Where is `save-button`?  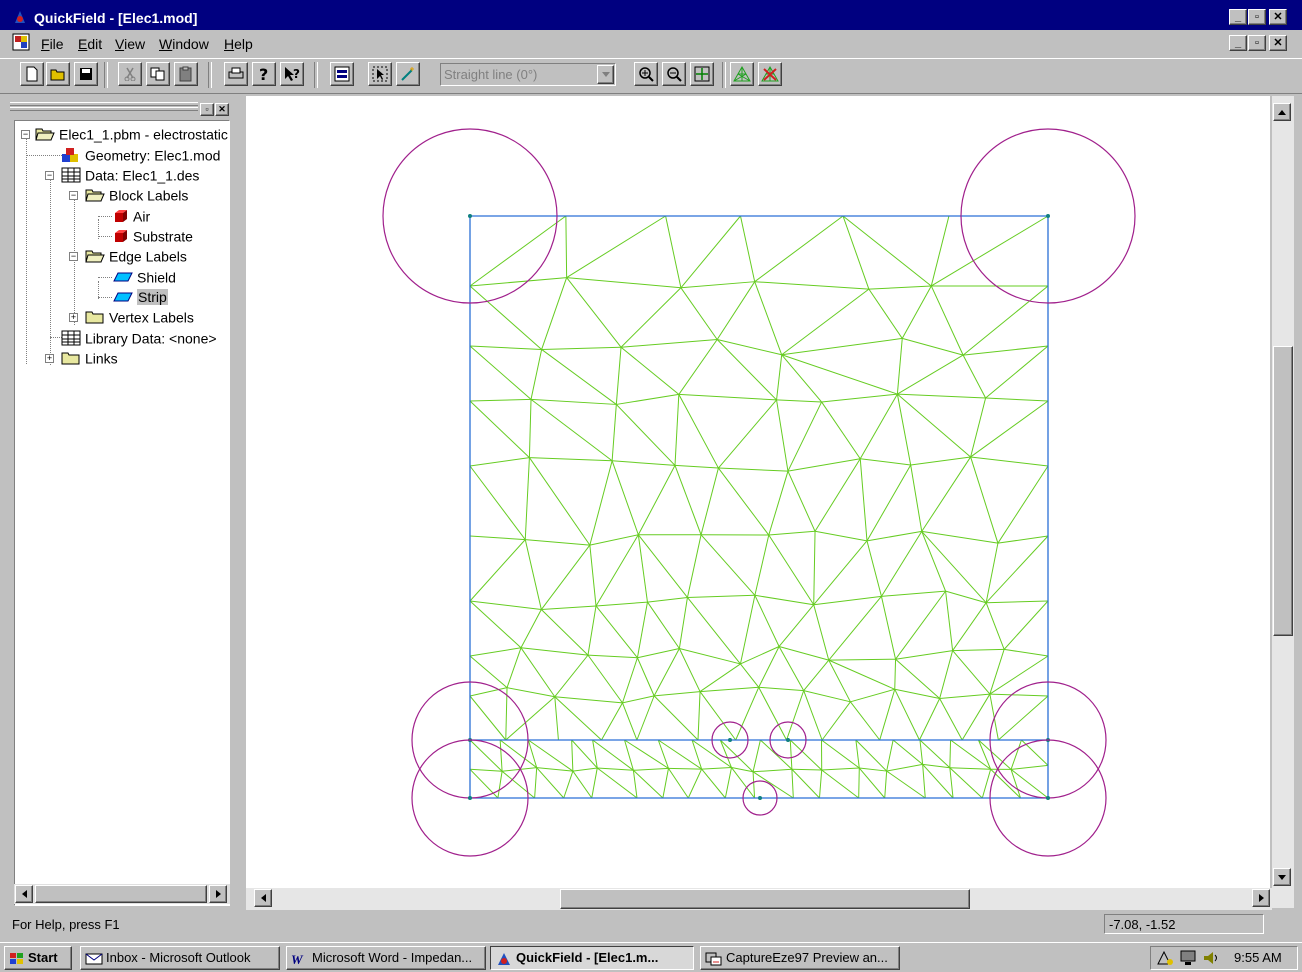
save-button is located at coordinates (86, 74).